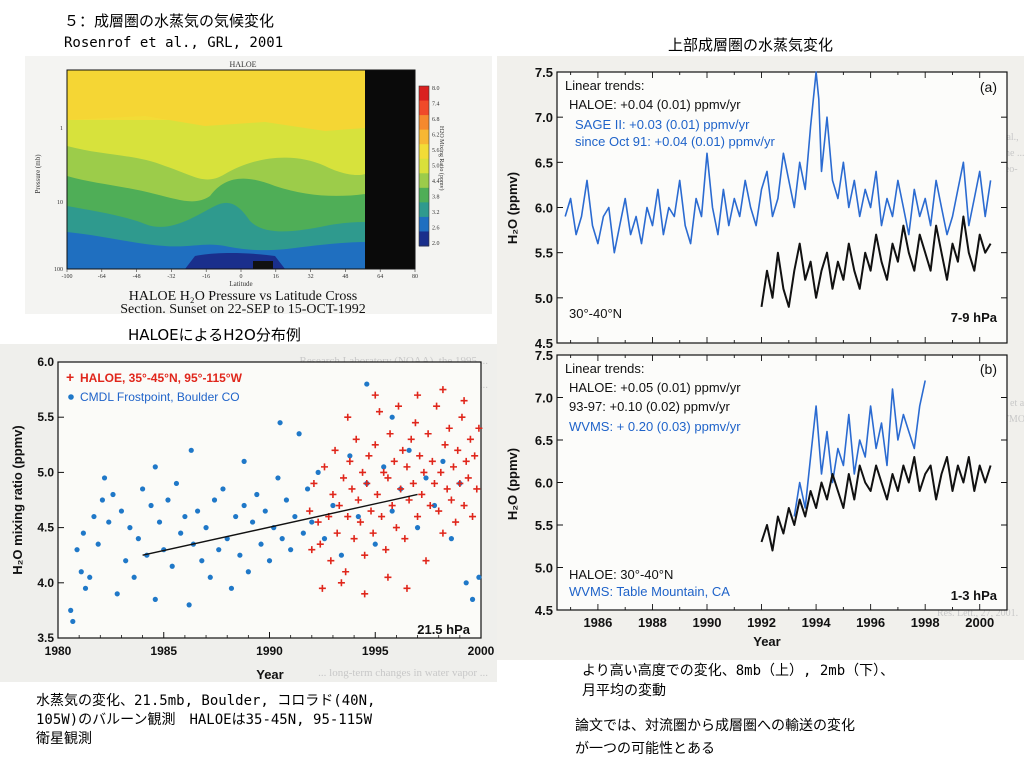  I want to click on heatmap-plot-area, so click(241, 169).